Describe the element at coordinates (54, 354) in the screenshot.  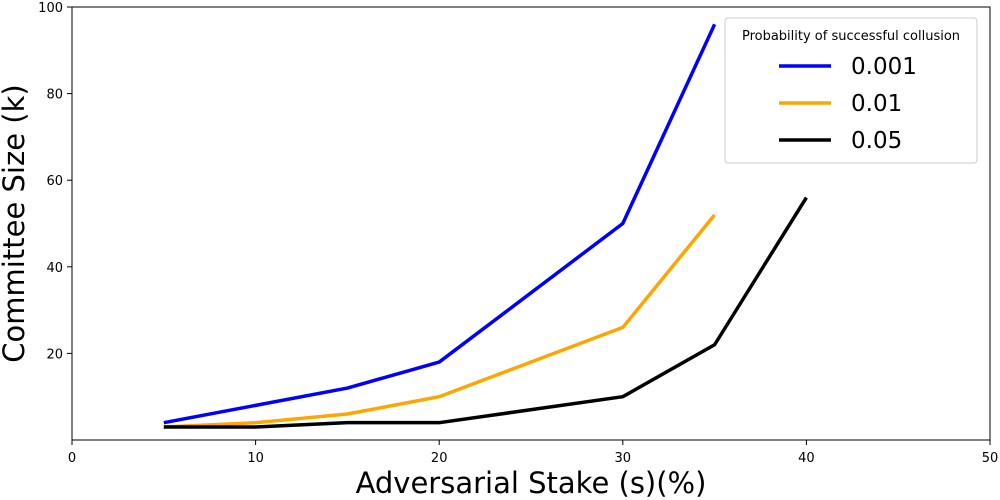
I see `y-tick-label: 20` at that location.